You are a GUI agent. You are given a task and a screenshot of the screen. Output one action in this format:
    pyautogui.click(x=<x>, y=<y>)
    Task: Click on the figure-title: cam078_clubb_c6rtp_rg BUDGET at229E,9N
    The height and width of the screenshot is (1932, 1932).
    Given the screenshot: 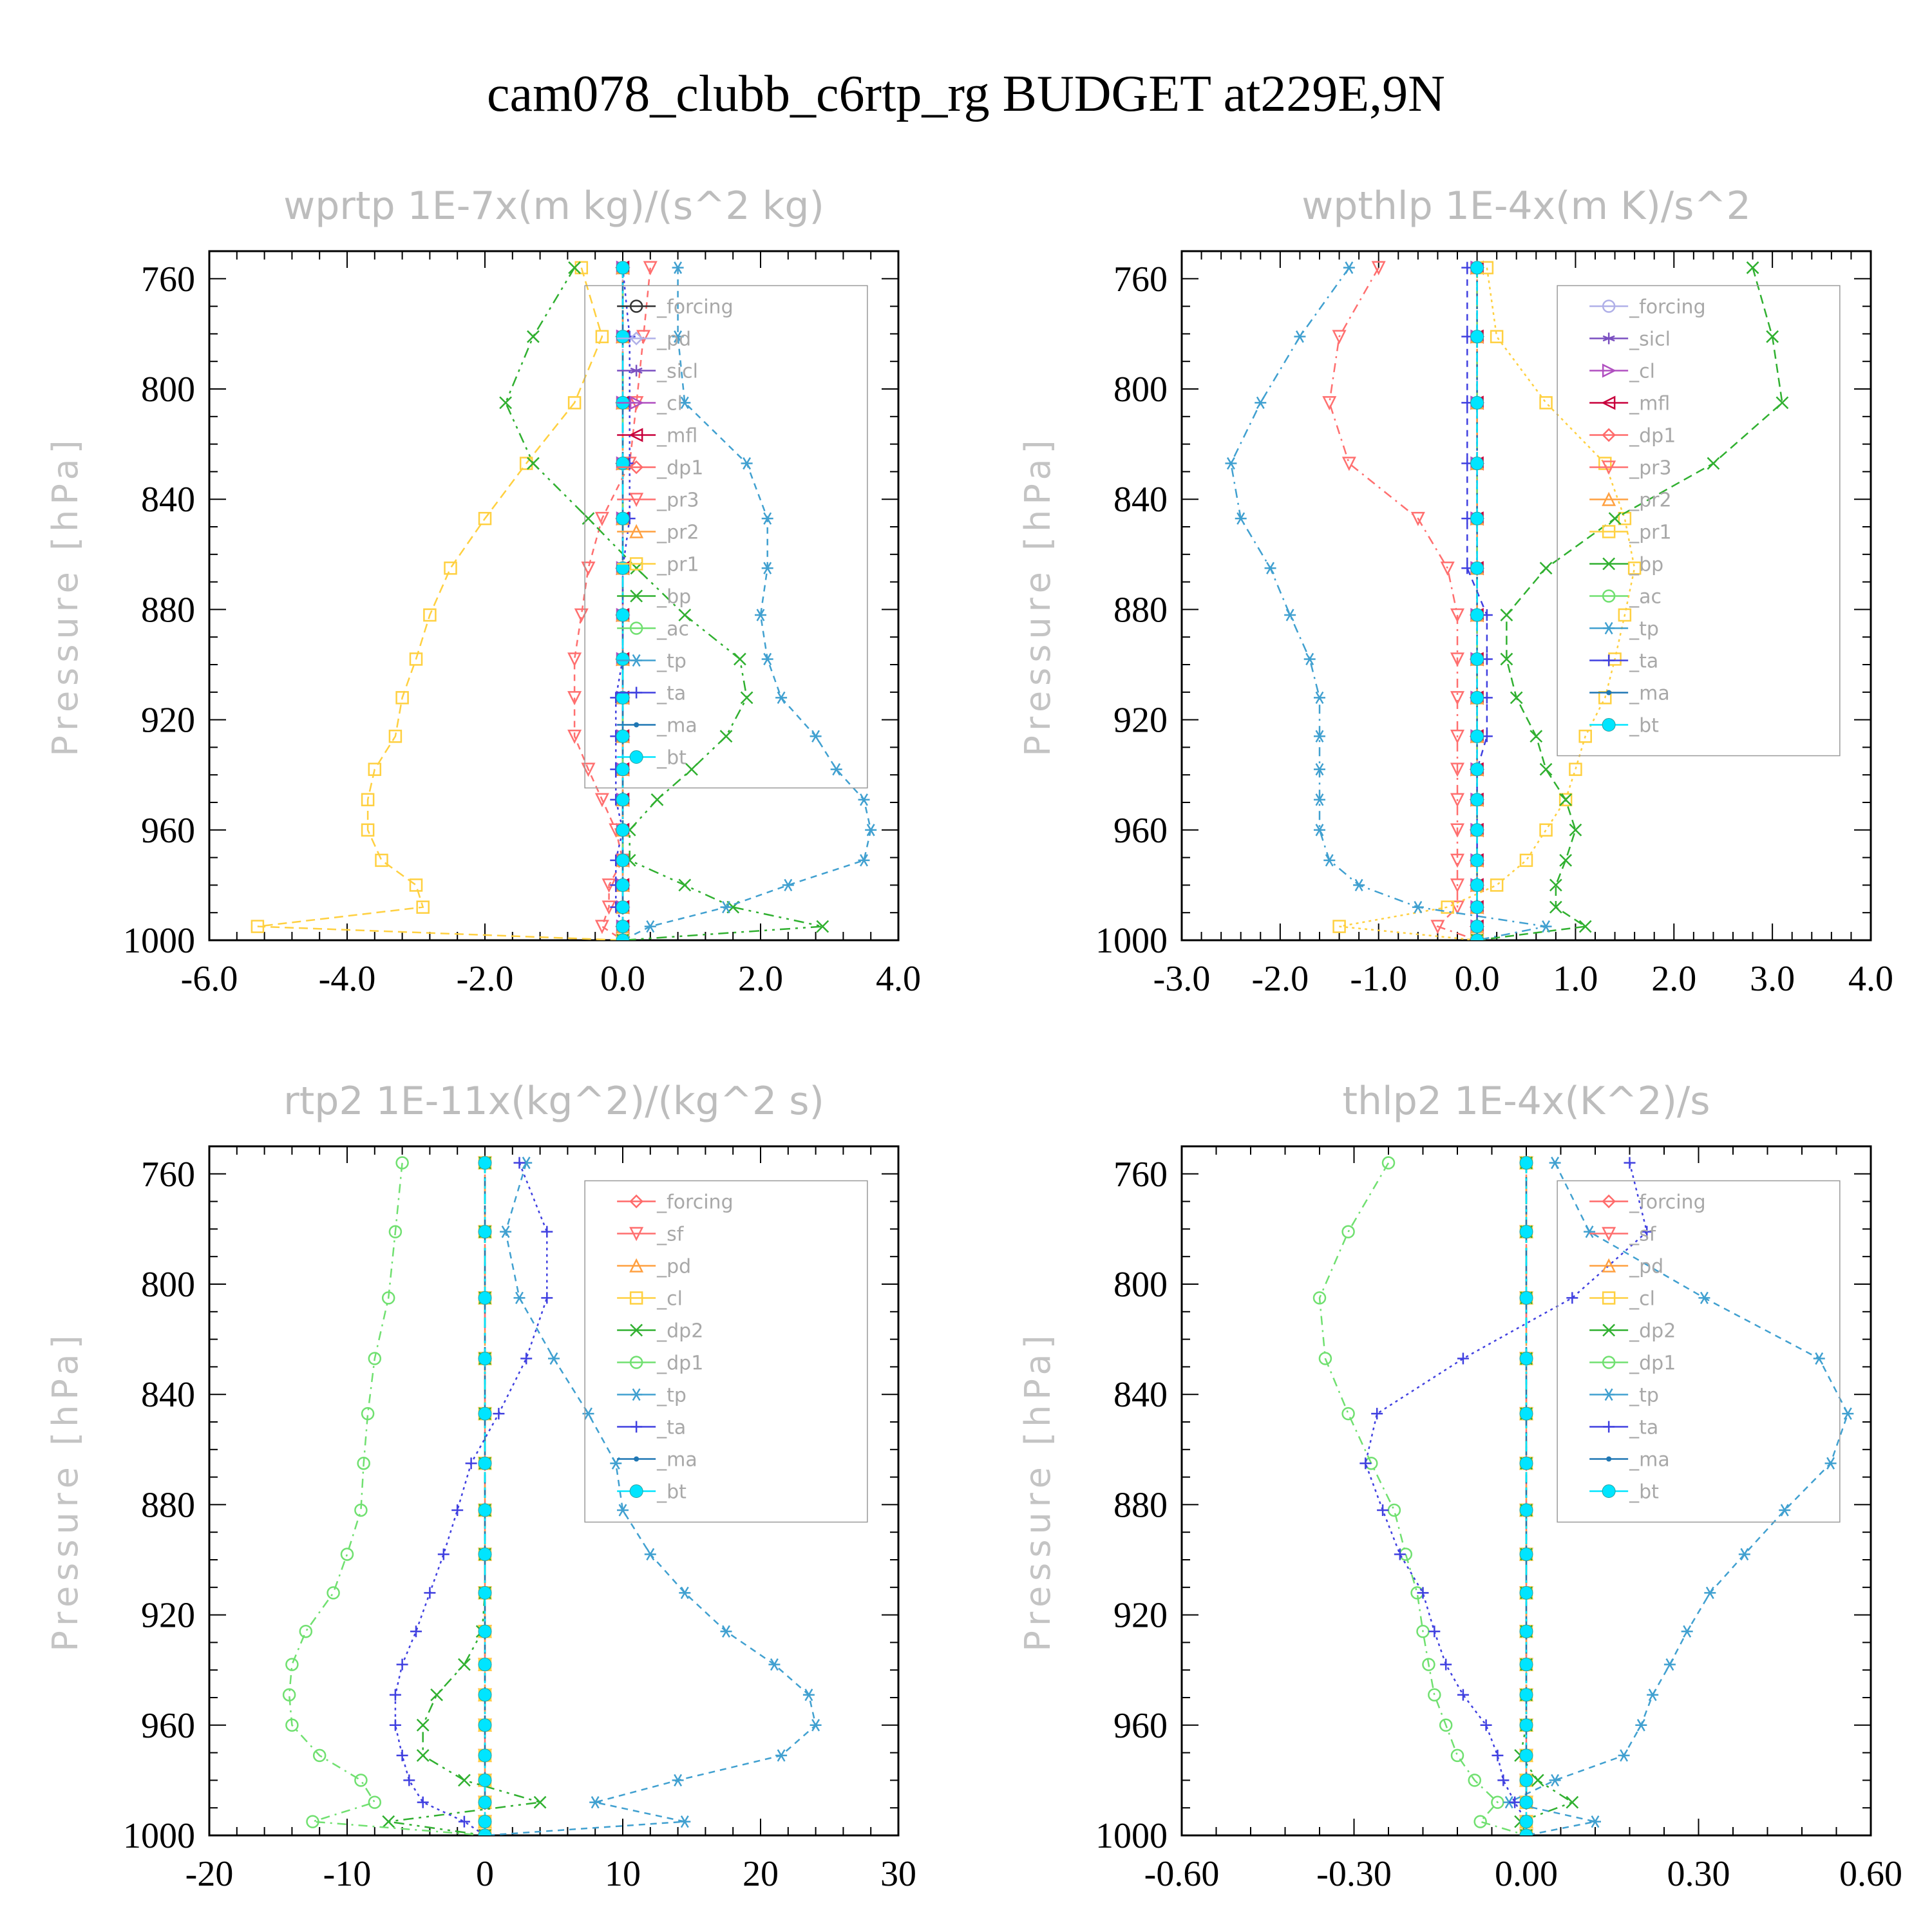 What is the action you would take?
    pyautogui.click(x=966, y=94)
    